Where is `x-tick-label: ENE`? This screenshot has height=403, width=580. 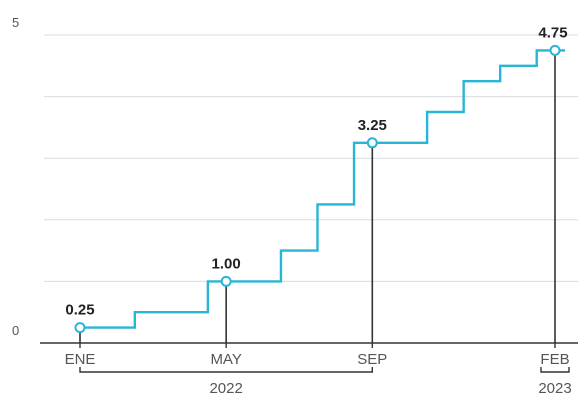
x-tick-label: ENE is located at coordinates (80, 359).